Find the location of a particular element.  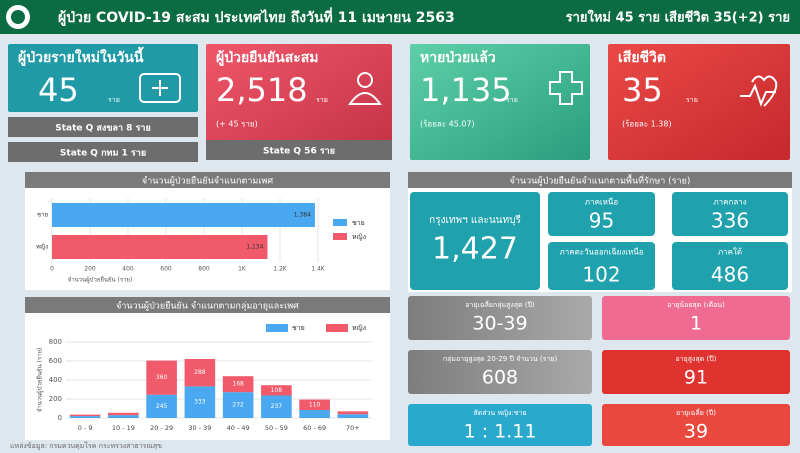

stat-value: 1 : 1.11 is located at coordinates (500, 432).